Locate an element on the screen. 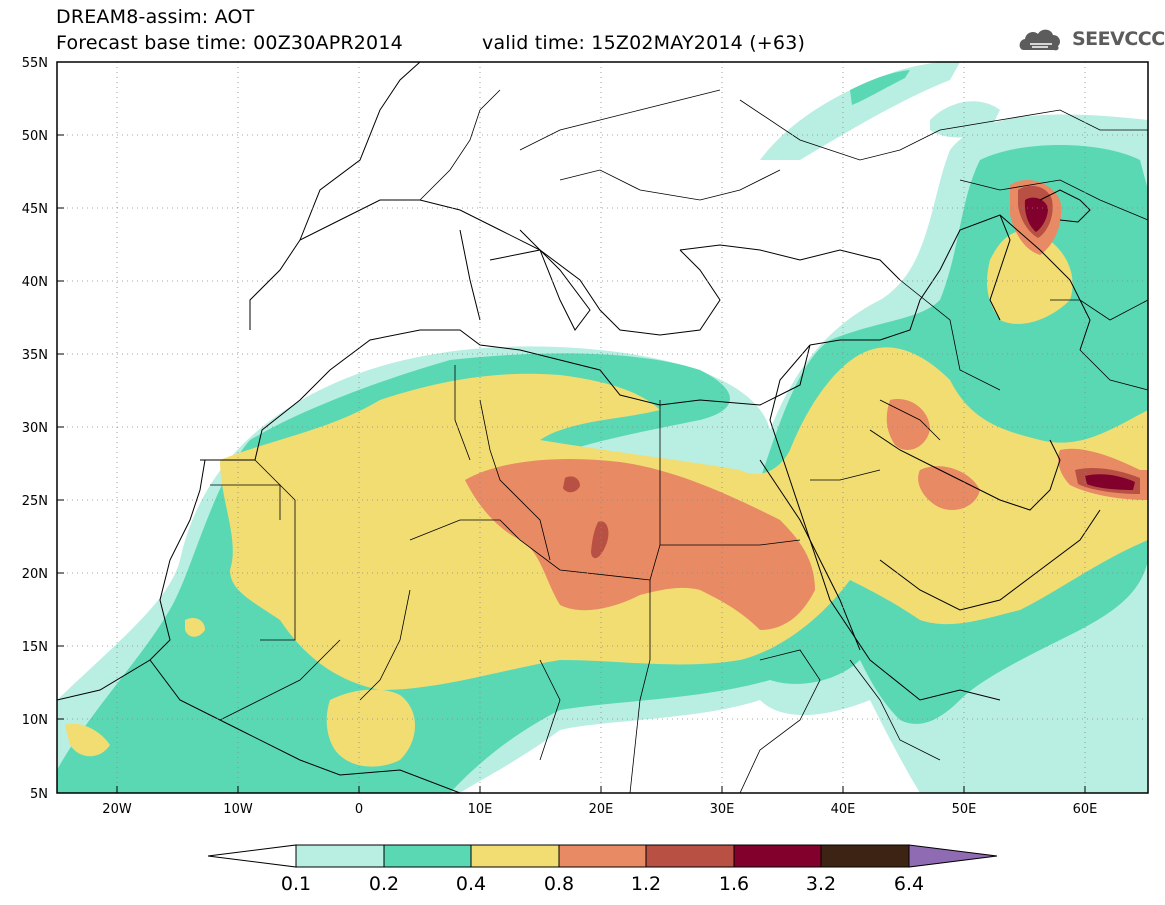 This screenshot has height=905, width=1165. logo-text: SEEVCCC is located at coordinates (1118, 39).